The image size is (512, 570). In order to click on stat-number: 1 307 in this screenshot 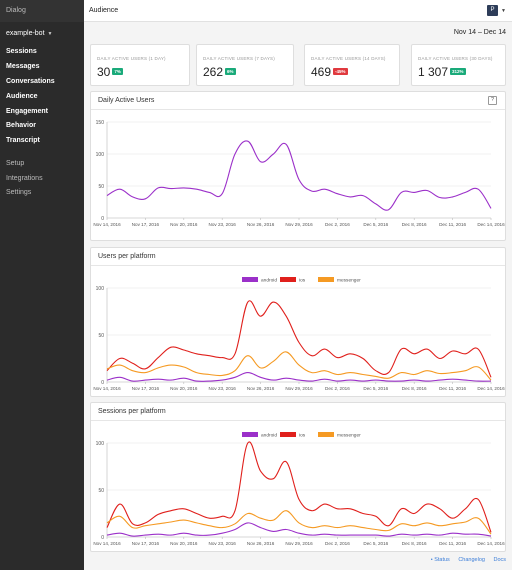, I will do `click(433, 72)`.